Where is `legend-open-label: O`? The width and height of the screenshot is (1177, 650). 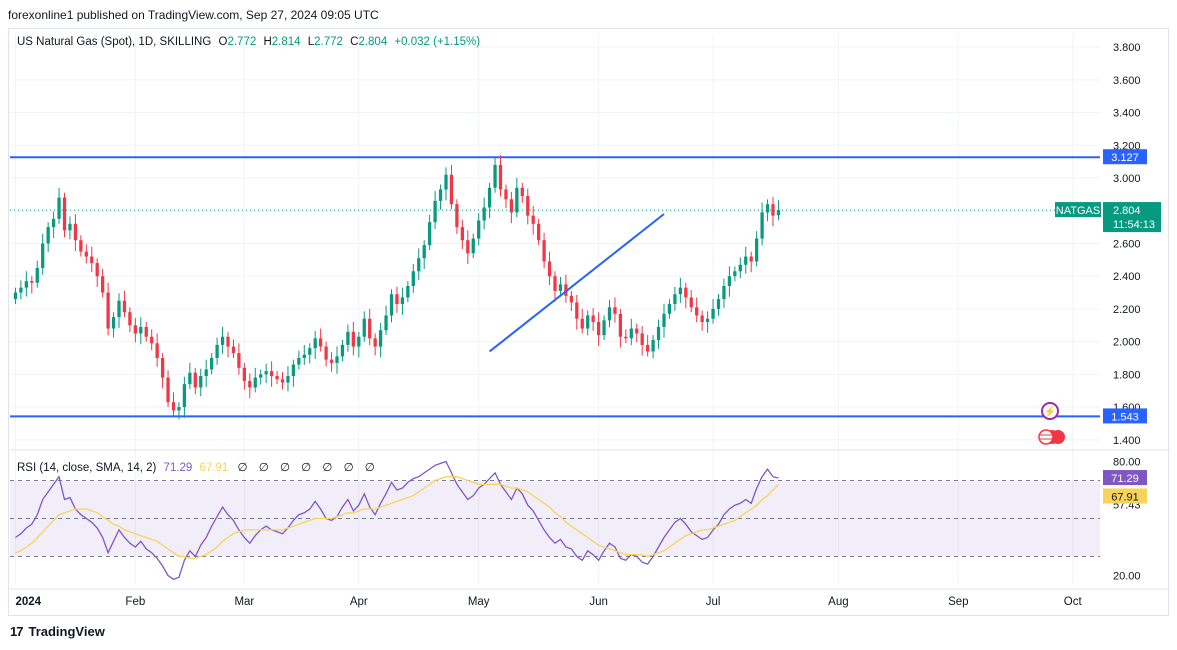
legend-open-label: O is located at coordinates (223, 42).